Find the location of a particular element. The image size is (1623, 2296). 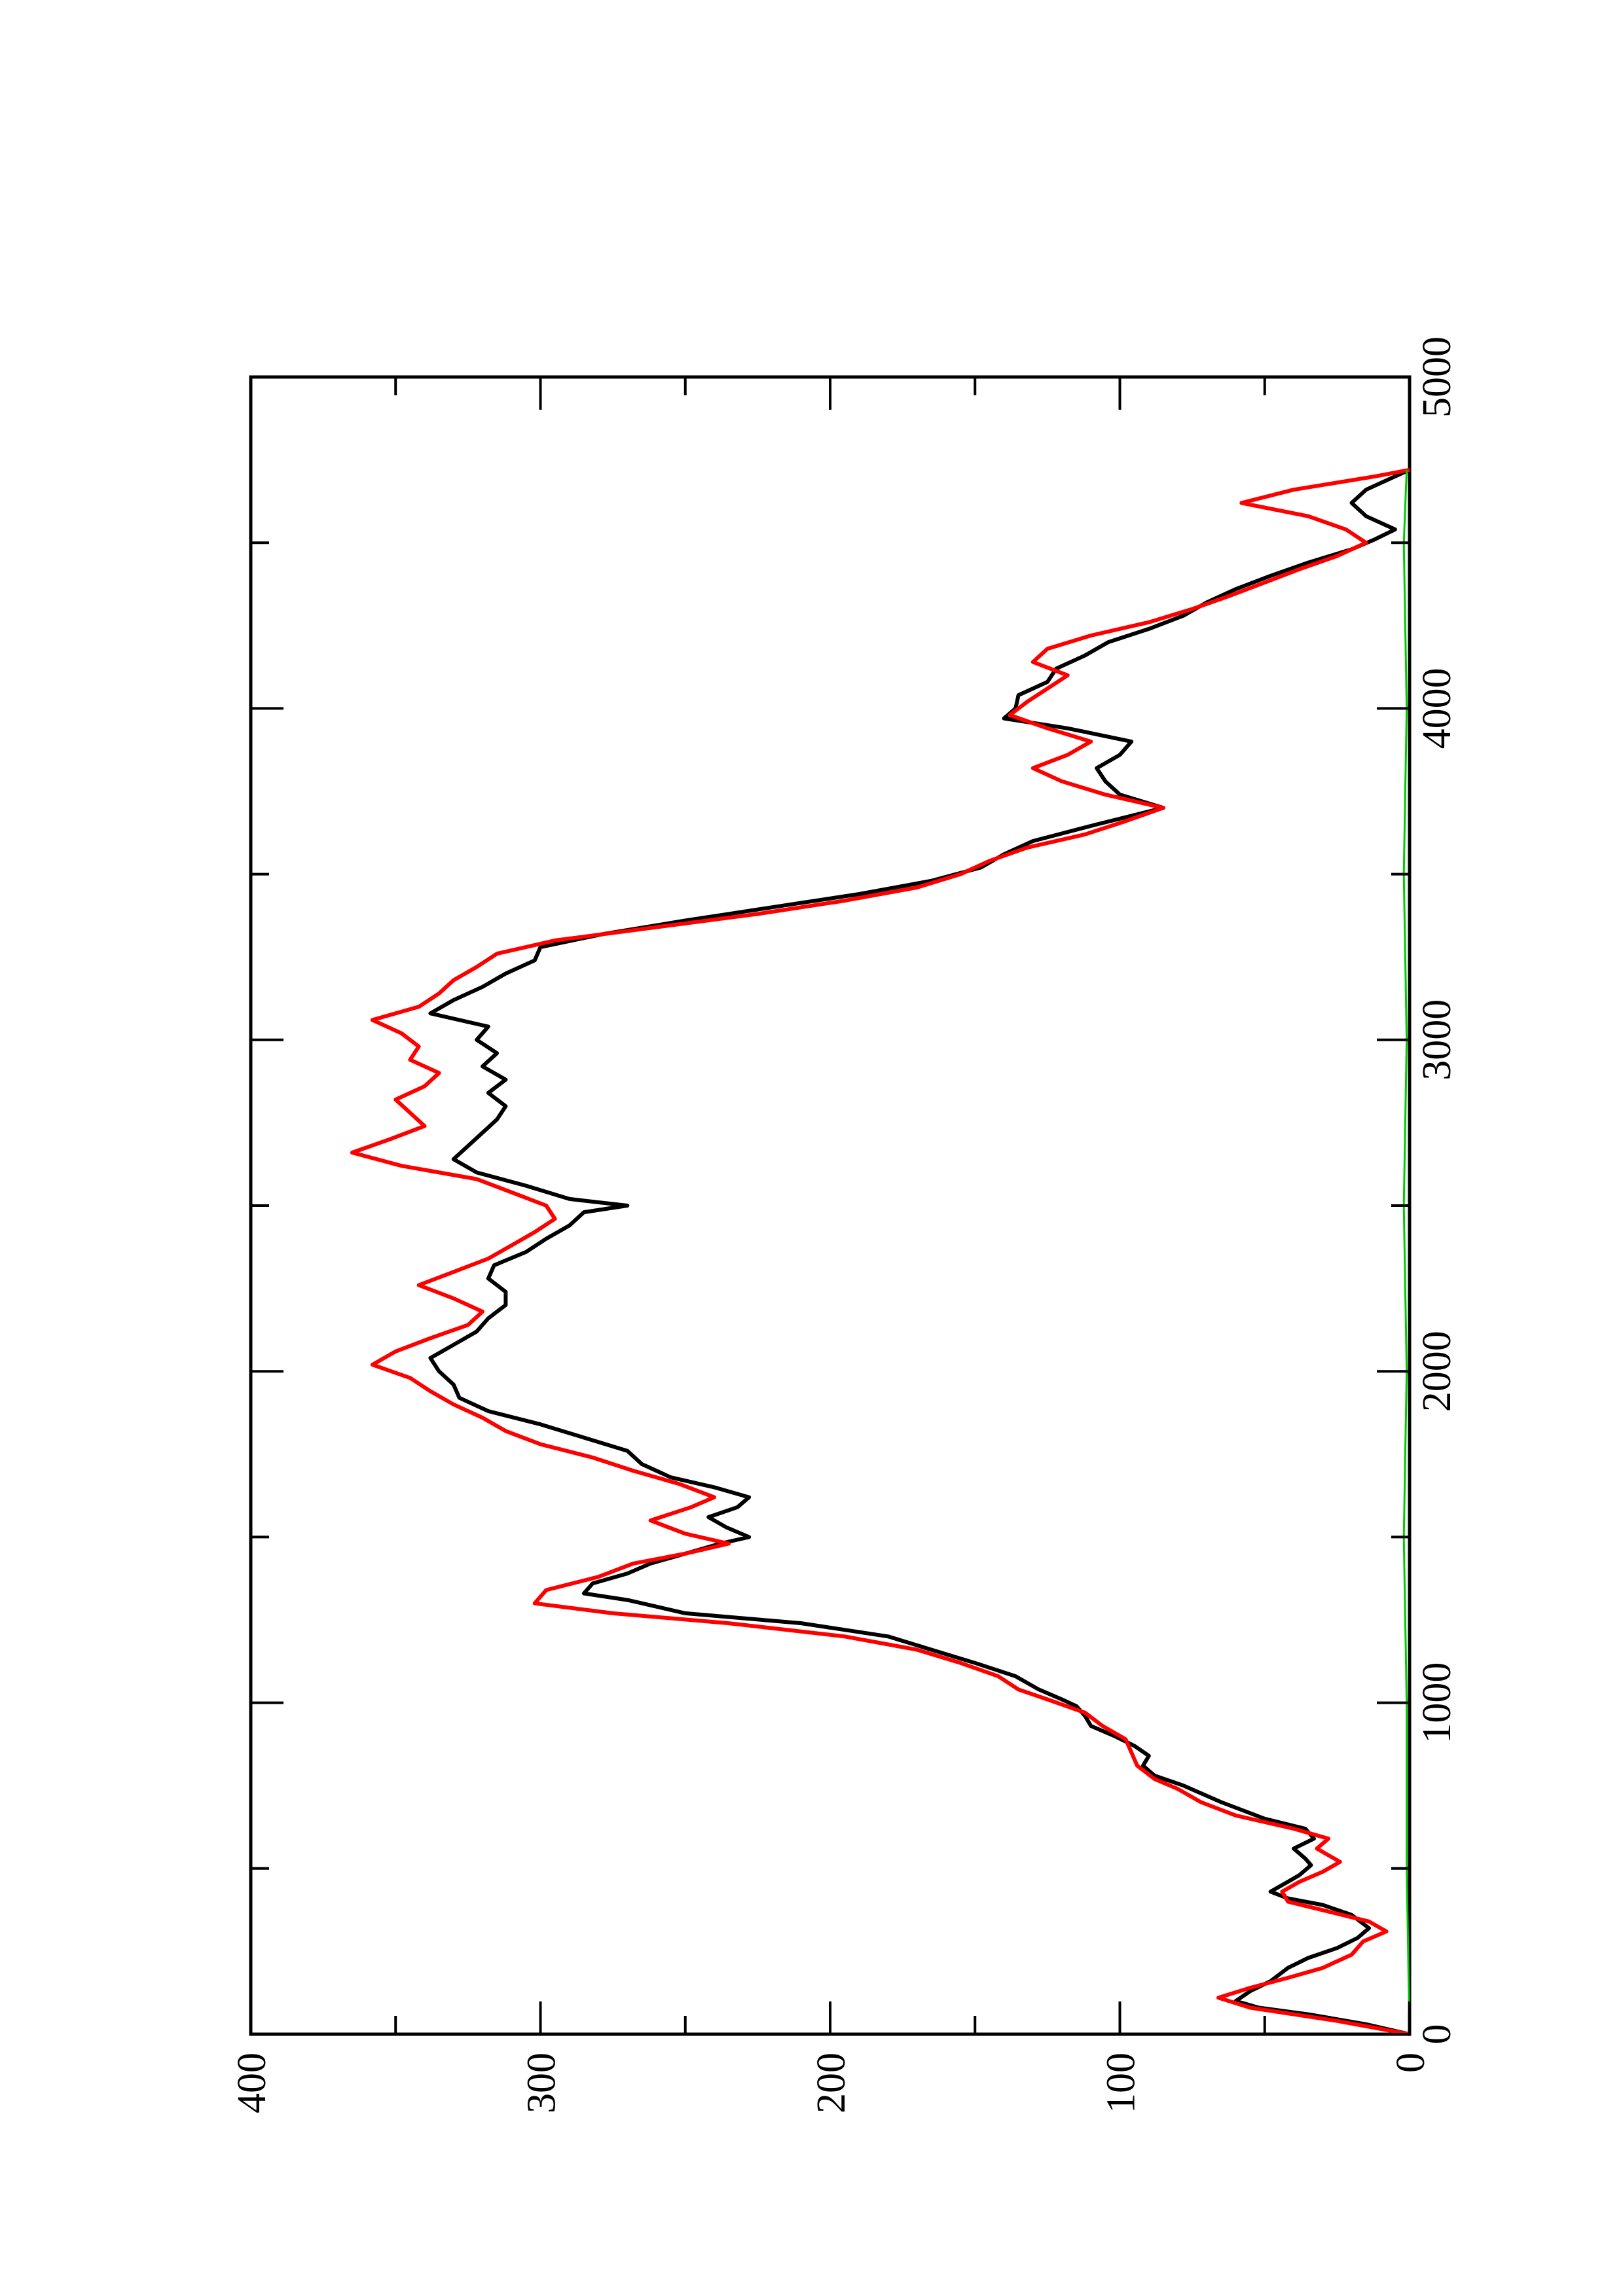

x-tick-label: 2000 is located at coordinates (1437, 1372).